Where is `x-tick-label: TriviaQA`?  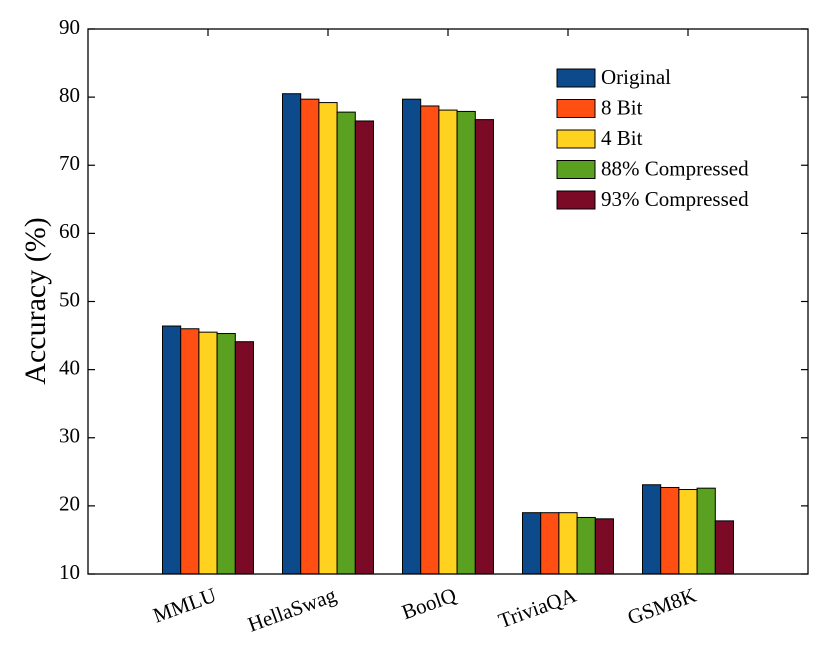
x-tick-label: TriviaQA is located at coordinates (537, 607).